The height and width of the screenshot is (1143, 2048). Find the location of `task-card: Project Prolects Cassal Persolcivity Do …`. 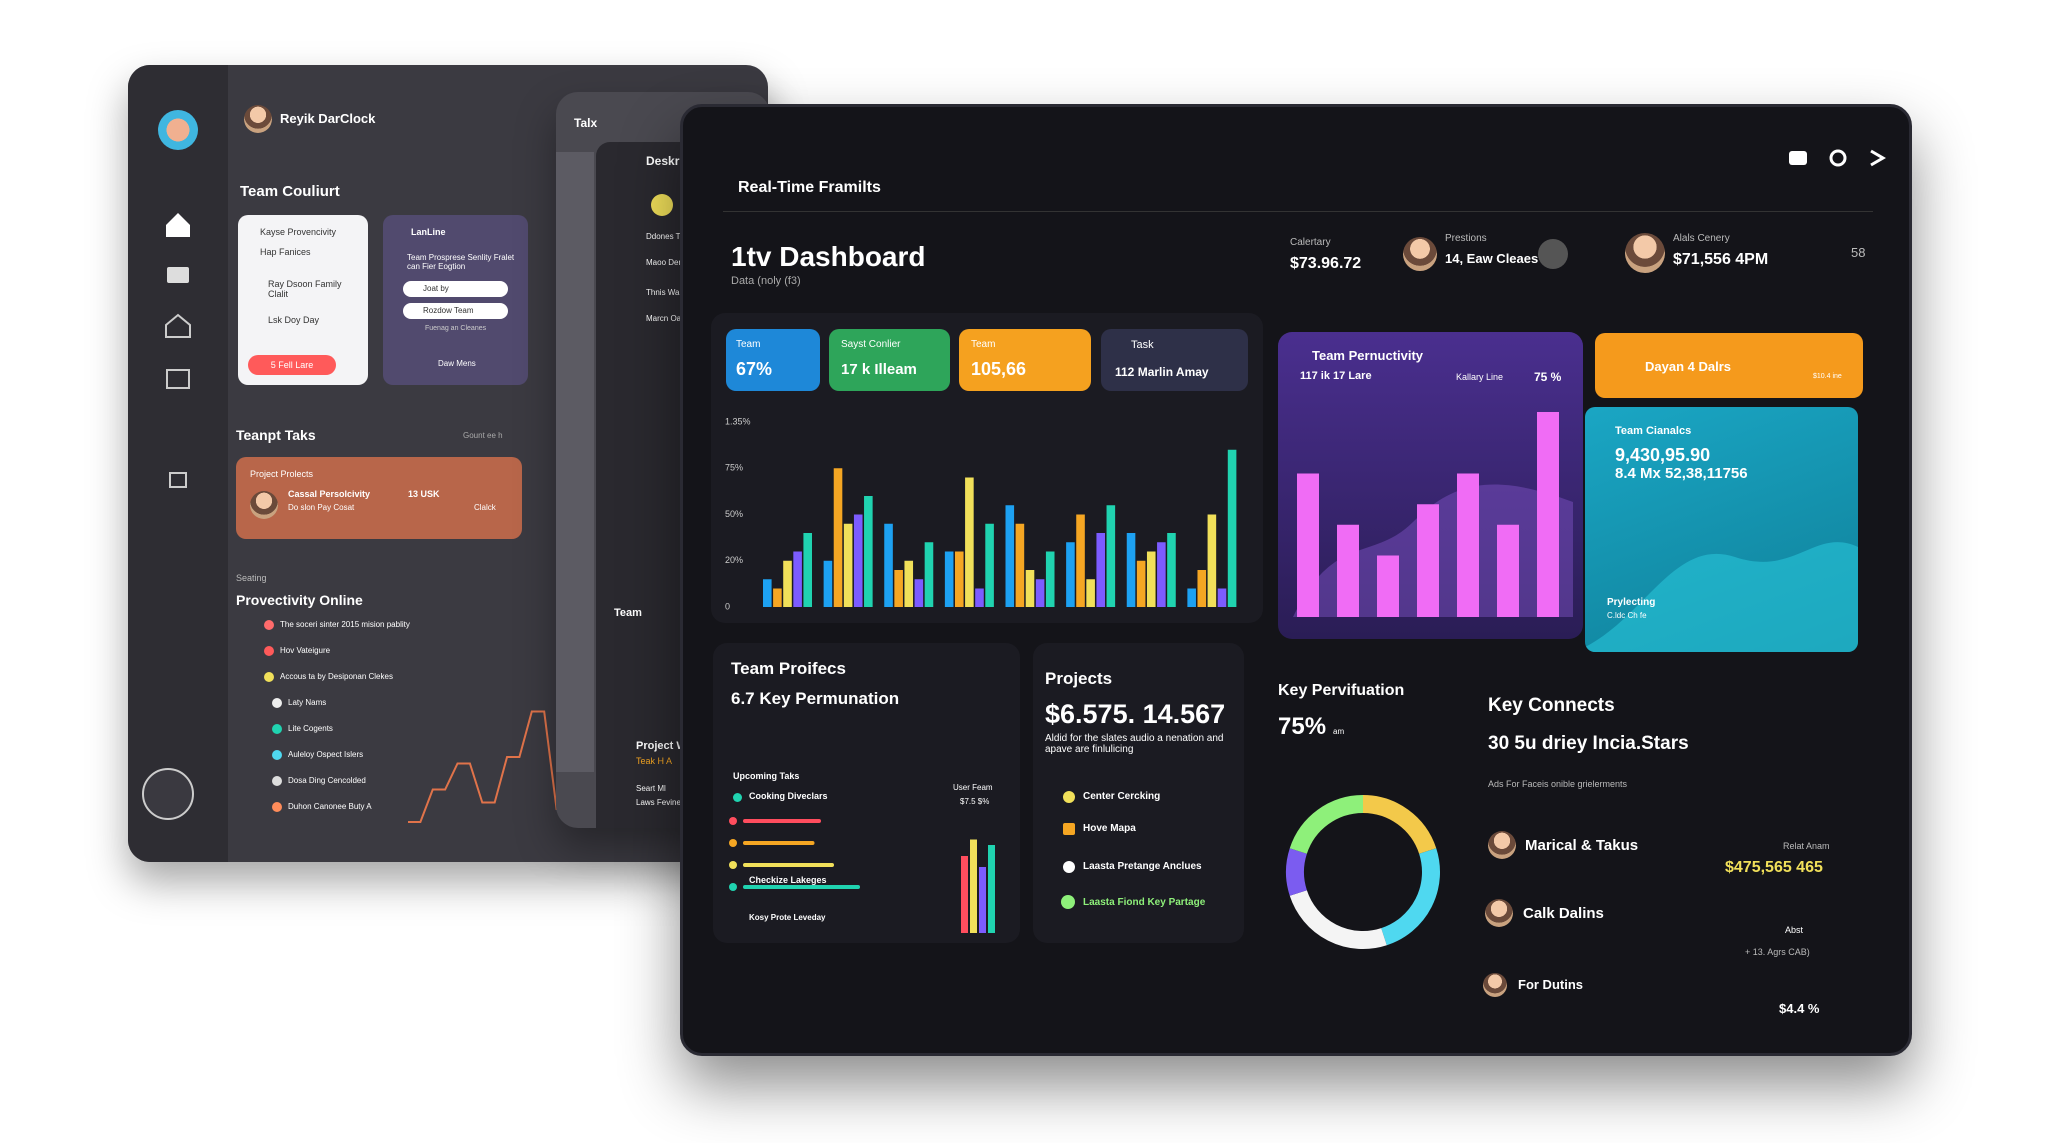

task-card: Project Prolects Cassal Persolcivity Do … is located at coordinates (379, 498).